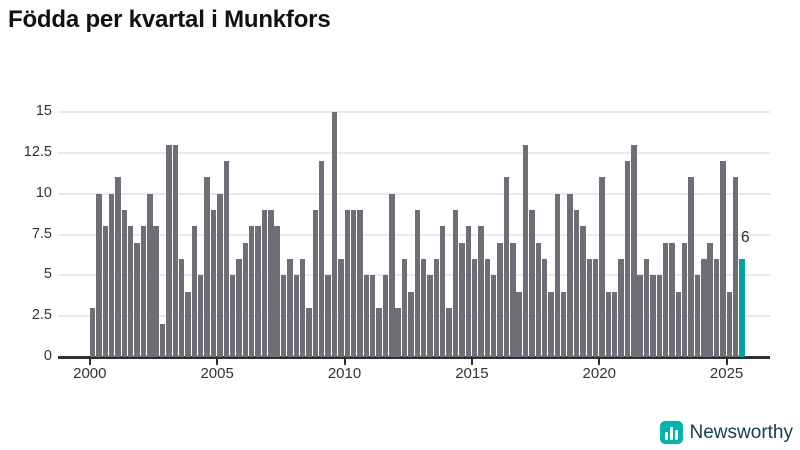 This screenshot has height=450, width=800. Describe the element at coordinates (47, 356) in the screenshot. I see `y-tick-label: 0` at that location.